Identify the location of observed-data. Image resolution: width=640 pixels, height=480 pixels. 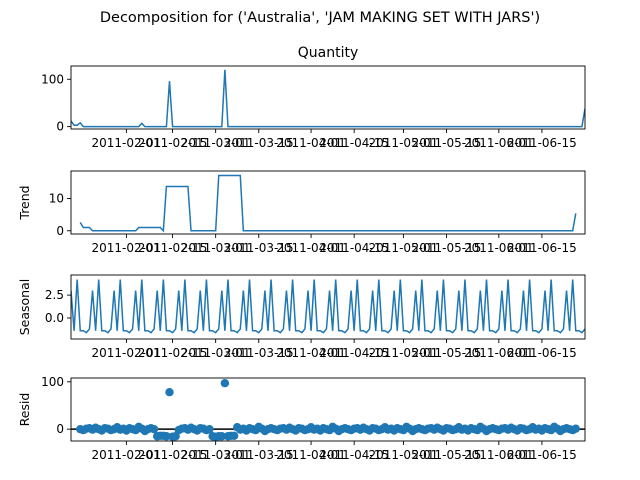
(328, 98).